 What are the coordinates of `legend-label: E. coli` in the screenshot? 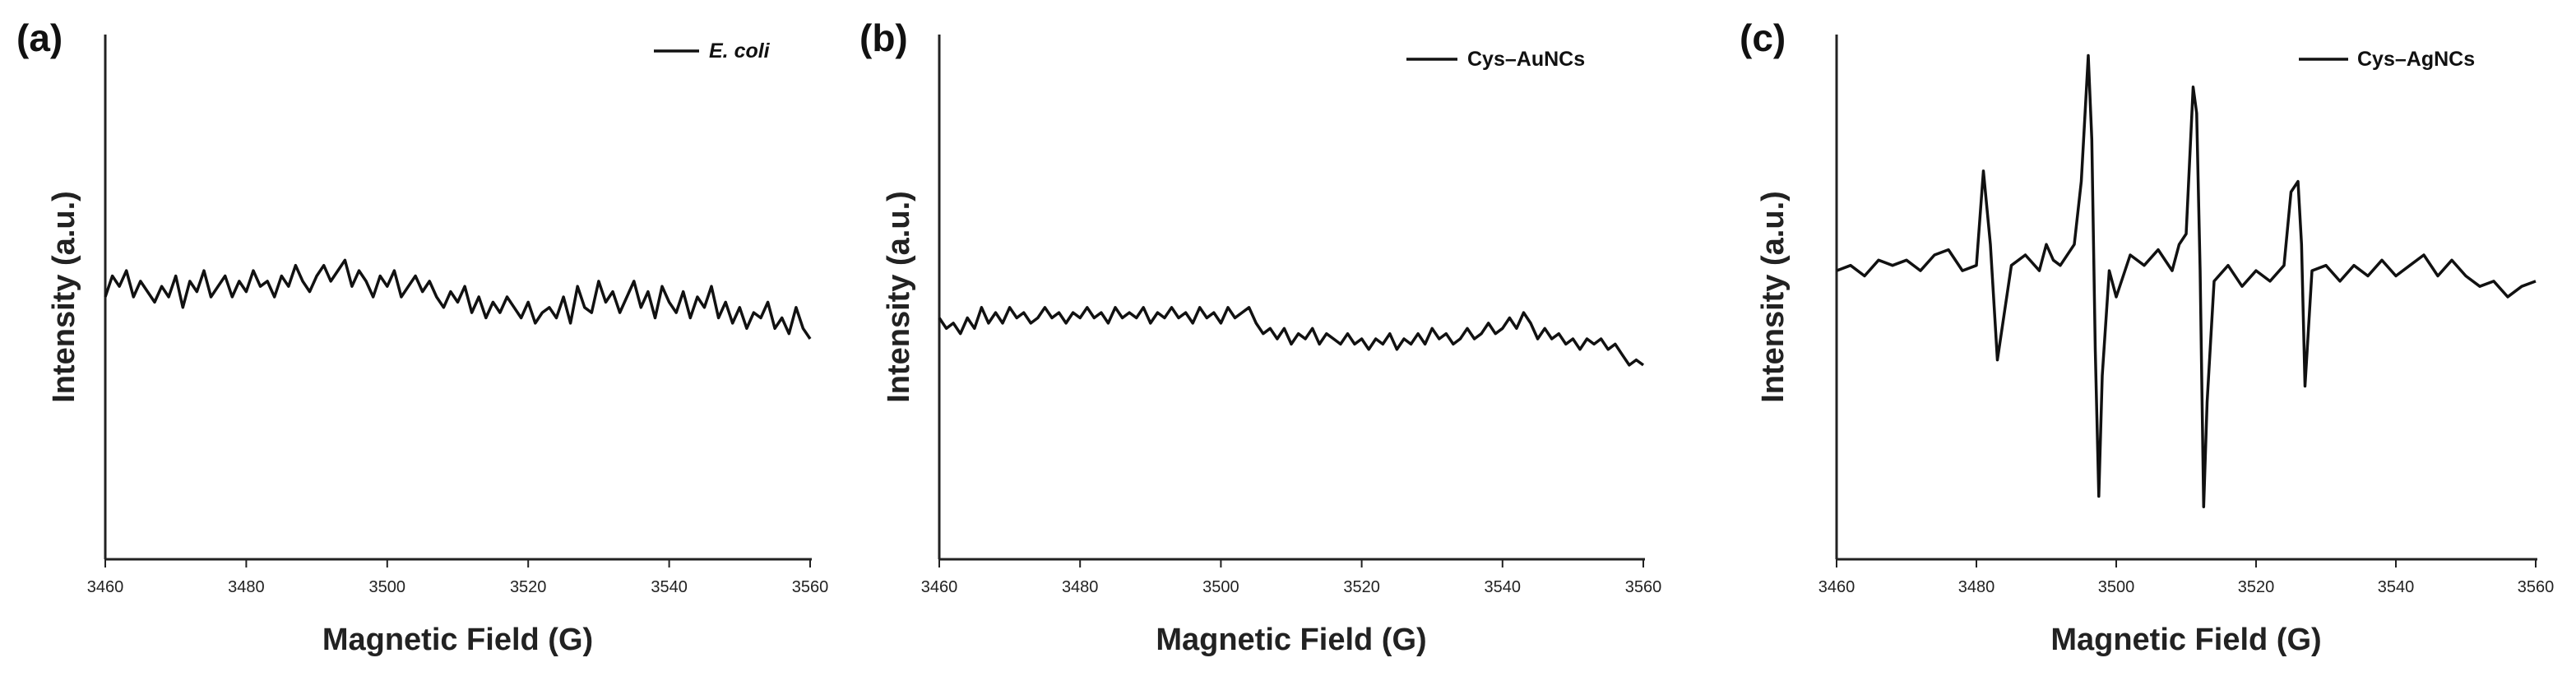 It's located at (740, 51).